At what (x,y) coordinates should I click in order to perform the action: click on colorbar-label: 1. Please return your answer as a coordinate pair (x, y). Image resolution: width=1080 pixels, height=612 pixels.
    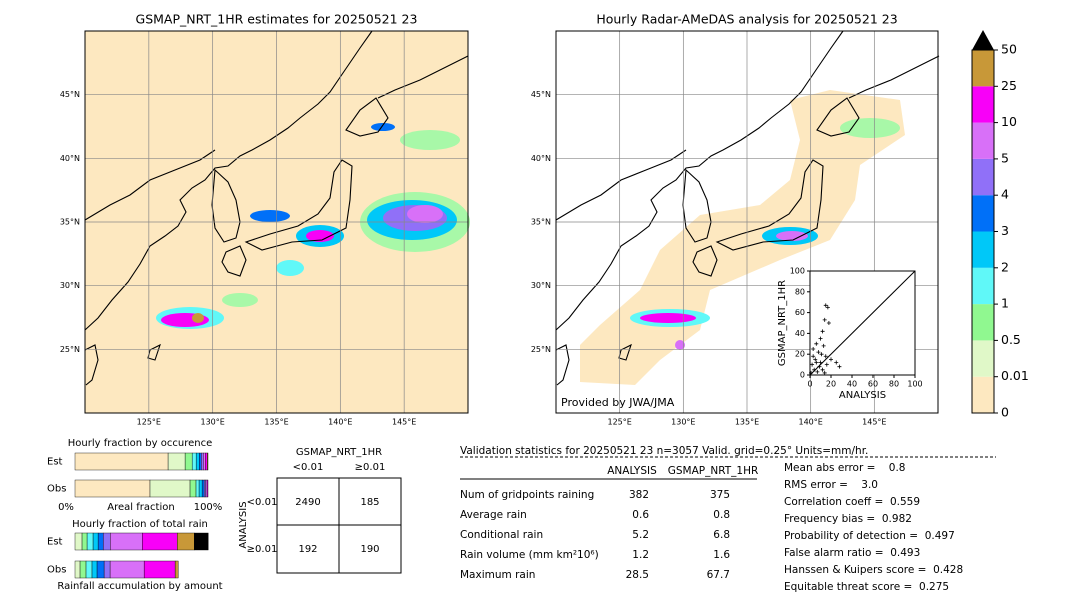
    Looking at the image, I should click on (1005, 303).